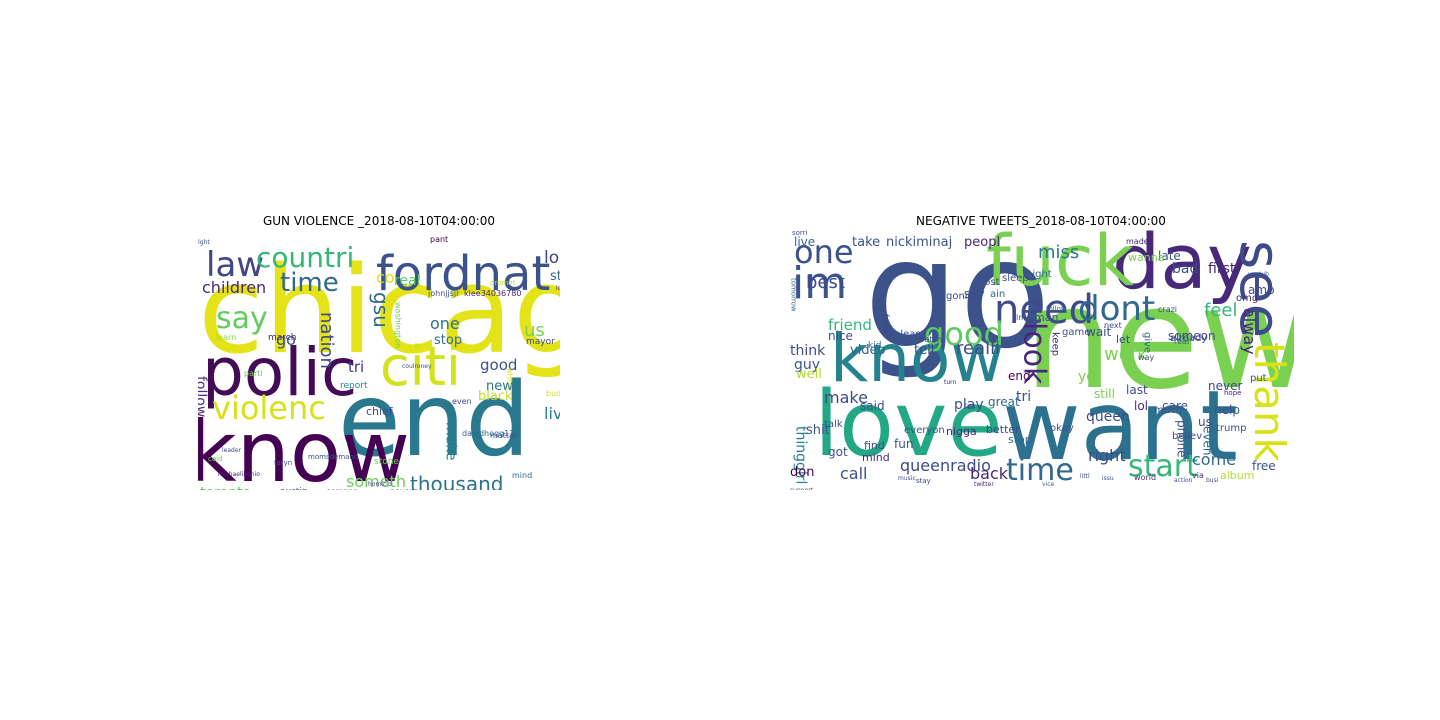 The image size is (1440, 720). What do you see at coordinates (203, 397) in the screenshot?
I see `word: follow` at bounding box center [203, 397].